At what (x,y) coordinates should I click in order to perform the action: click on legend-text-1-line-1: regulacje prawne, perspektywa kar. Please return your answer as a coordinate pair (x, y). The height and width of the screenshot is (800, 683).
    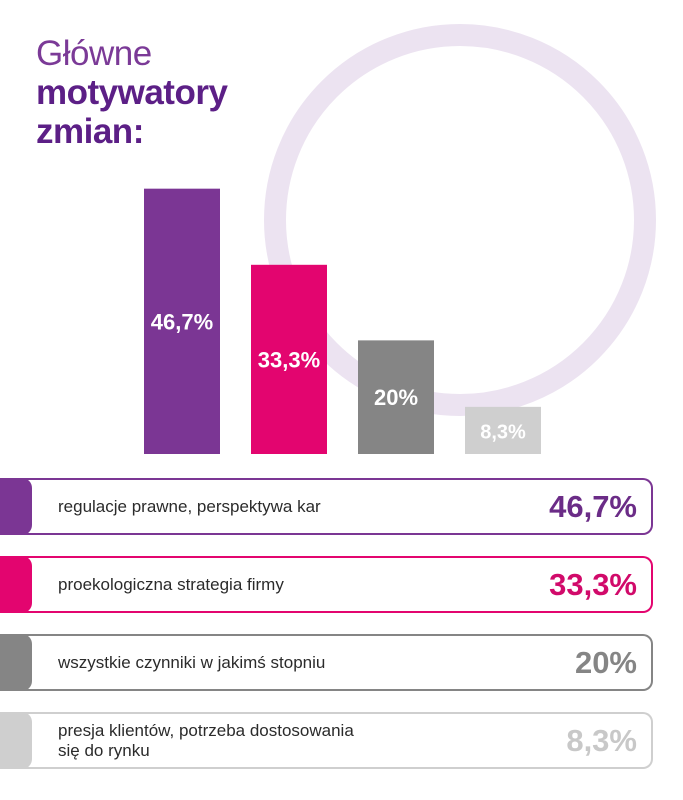
    Looking at the image, I should click on (189, 506).